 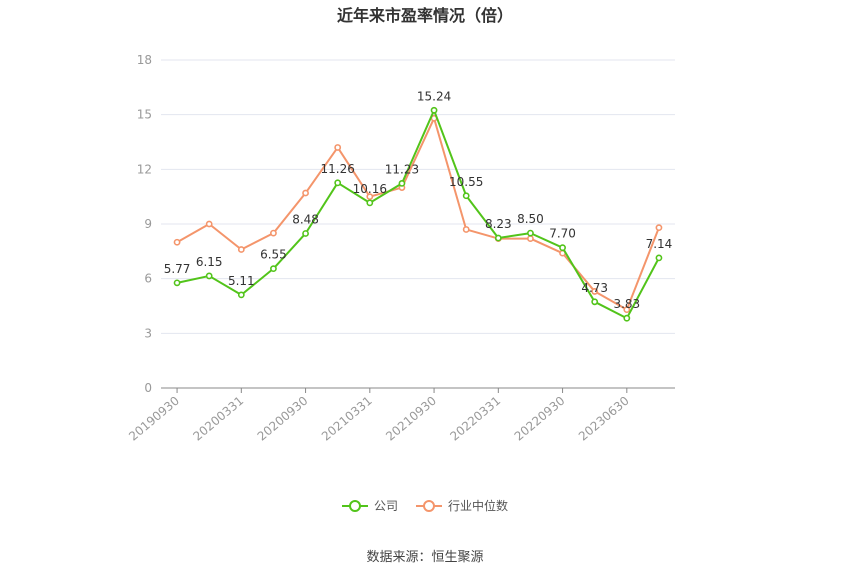 What do you see at coordinates (177, 269) in the screenshot?
I see `company-data-label: 5.77` at bounding box center [177, 269].